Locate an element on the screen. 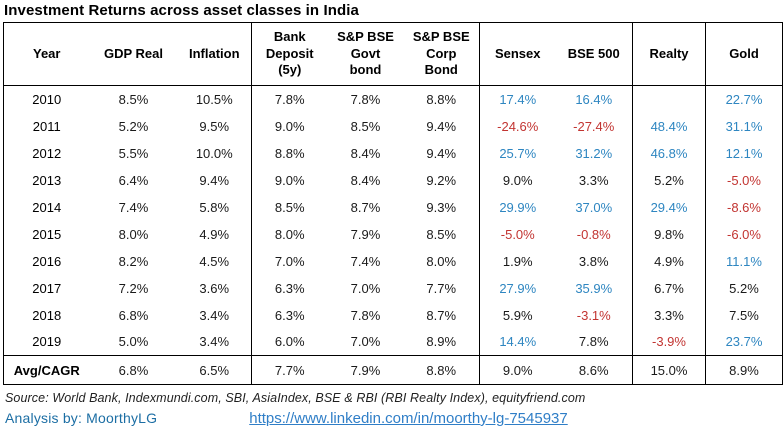 This screenshot has width=784, height=437. value-cell: 9.3% is located at coordinates (441, 207).